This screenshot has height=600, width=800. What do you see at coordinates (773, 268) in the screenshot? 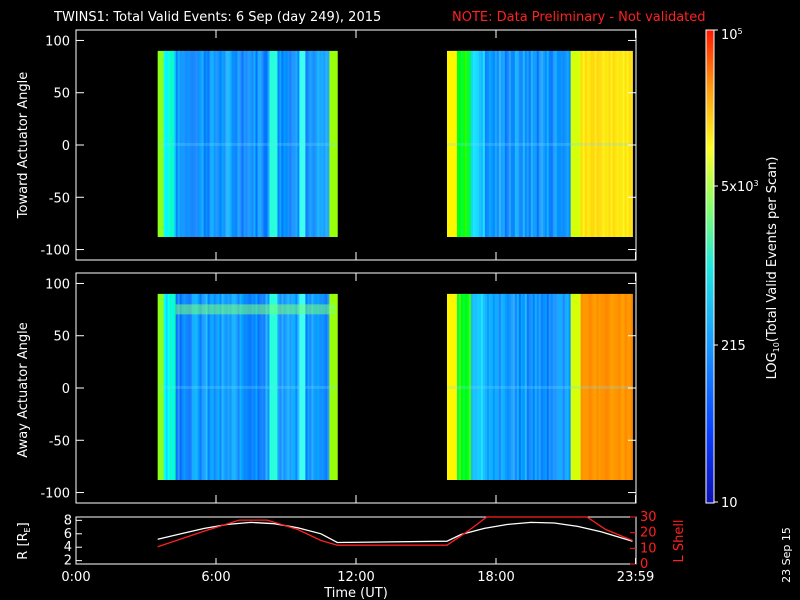
I see `colorbar-label: LOG10(Total Valid Events per Scan)` at bounding box center [773, 268].